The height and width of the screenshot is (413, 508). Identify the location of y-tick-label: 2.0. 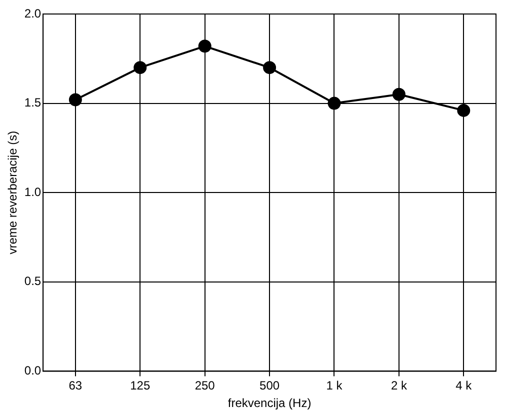
(33, 13).